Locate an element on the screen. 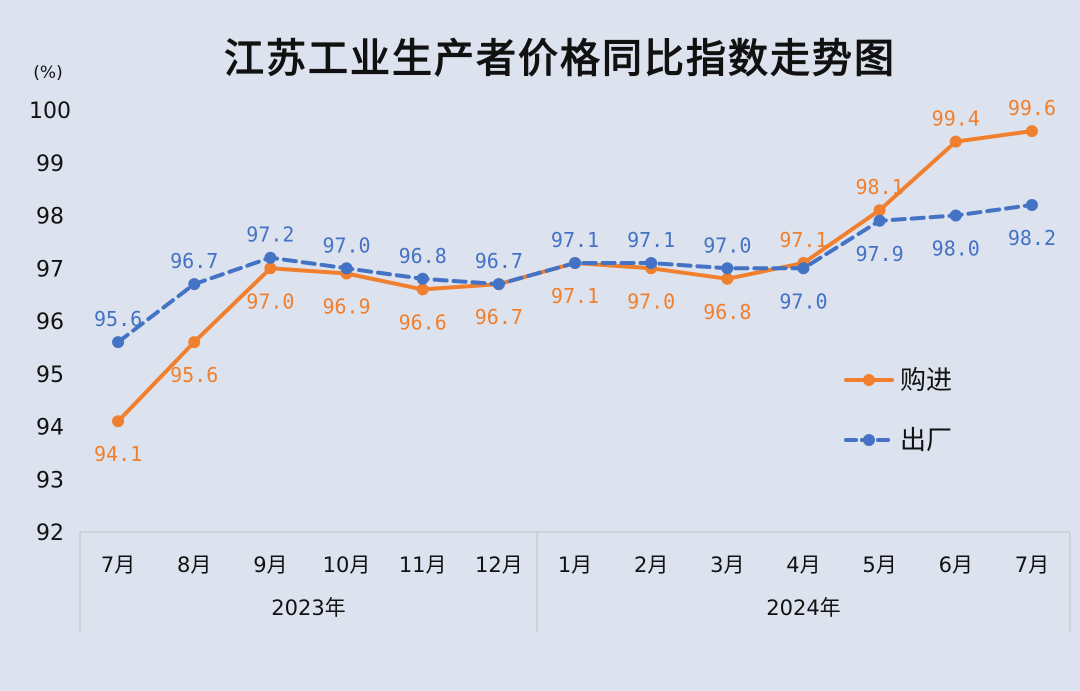 The image size is (1080, 691). data-label: 94.1 is located at coordinates (118, 454).